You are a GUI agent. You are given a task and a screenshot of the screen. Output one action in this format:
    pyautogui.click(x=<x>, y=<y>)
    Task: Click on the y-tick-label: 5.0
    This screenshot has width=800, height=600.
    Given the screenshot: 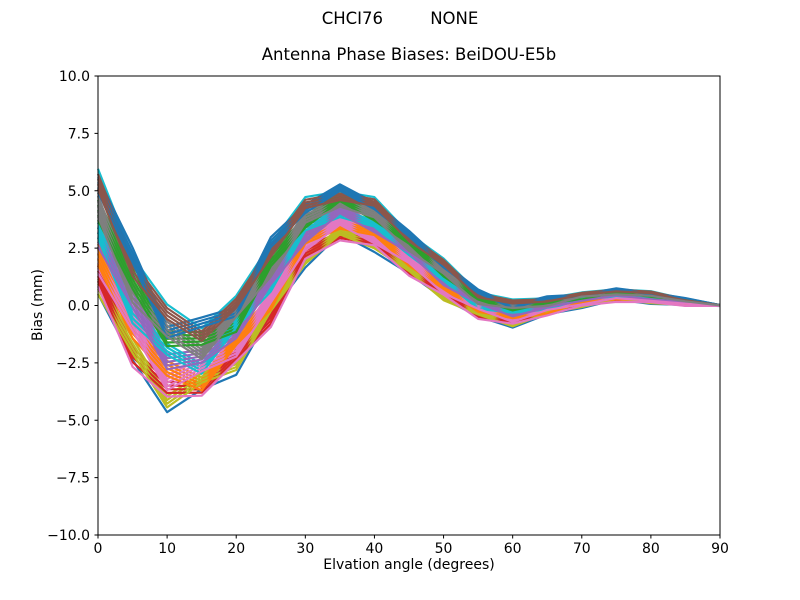 What is the action you would take?
    pyautogui.click(x=79, y=192)
    